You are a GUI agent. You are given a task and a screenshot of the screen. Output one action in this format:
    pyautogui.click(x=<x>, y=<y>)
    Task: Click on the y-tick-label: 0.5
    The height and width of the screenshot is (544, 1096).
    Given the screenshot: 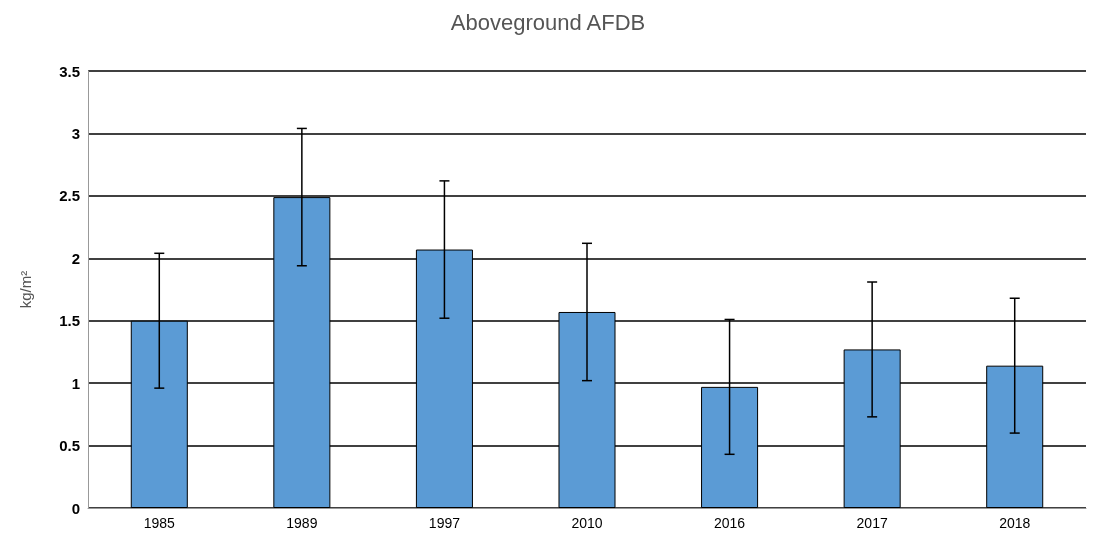 What is the action you would take?
    pyautogui.click(x=69, y=446)
    